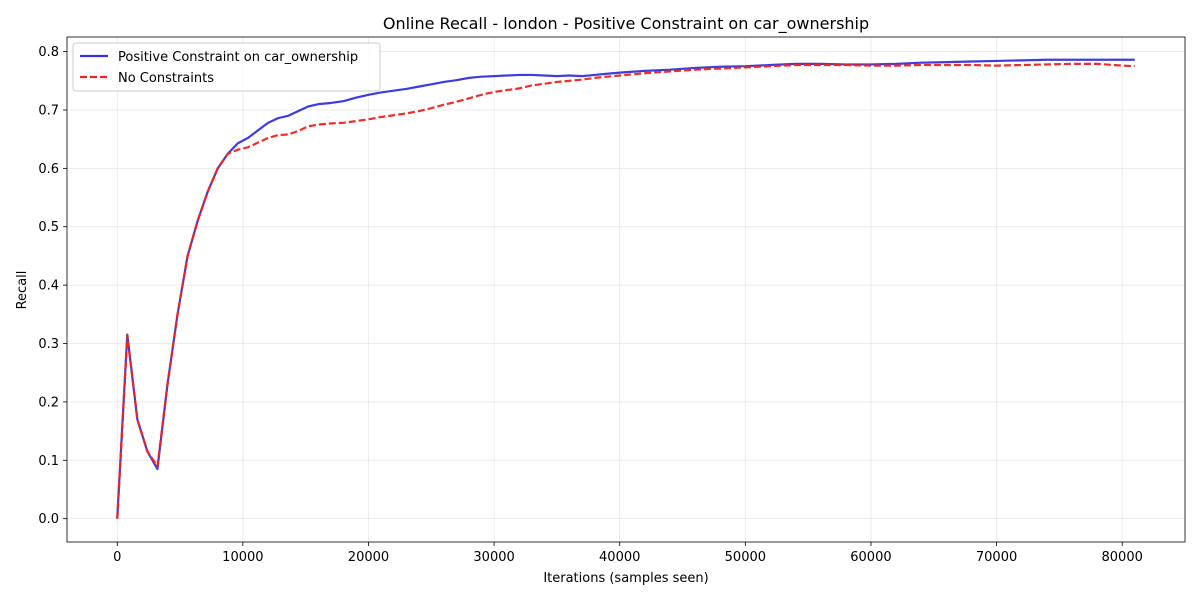 The width and height of the screenshot is (1200, 600). I want to click on y-tick-label: 0.1, so click(48, 461).